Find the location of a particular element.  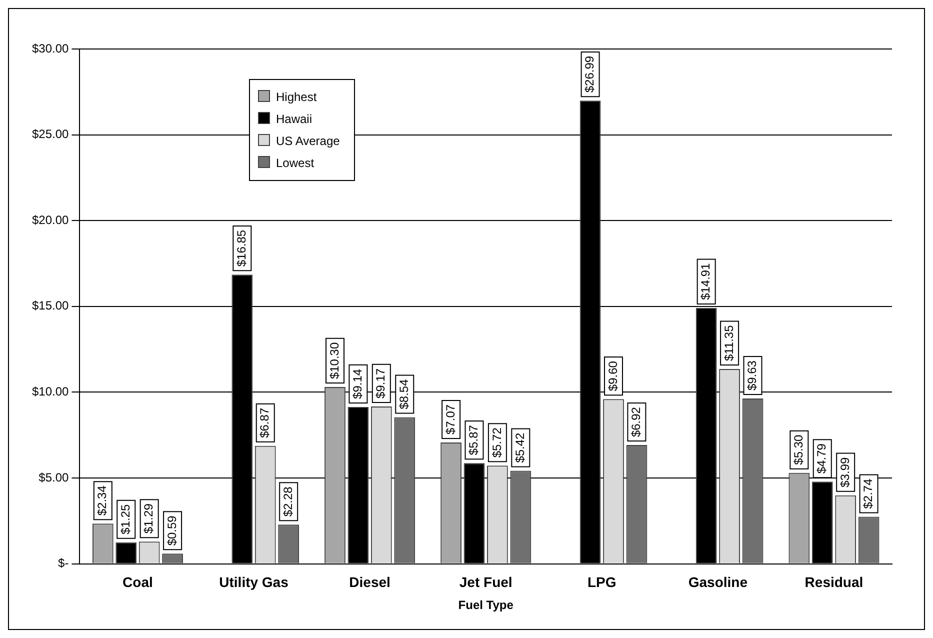

data-label: $14.91 is located at coordinates (705, 281).